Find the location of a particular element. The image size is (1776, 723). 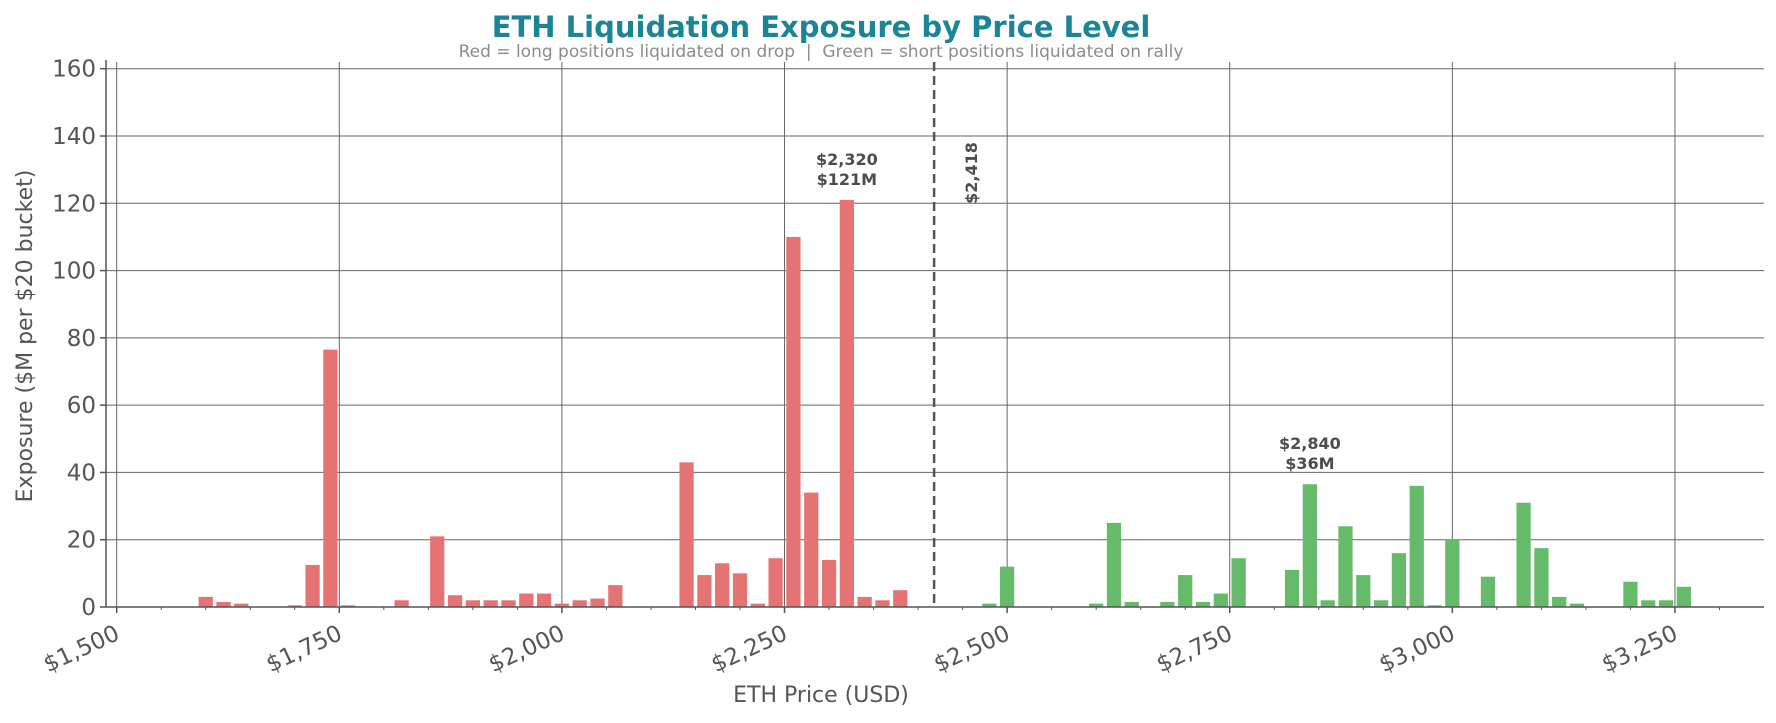

x-tick-label: $2,500 is located at coordinates (972, 649).